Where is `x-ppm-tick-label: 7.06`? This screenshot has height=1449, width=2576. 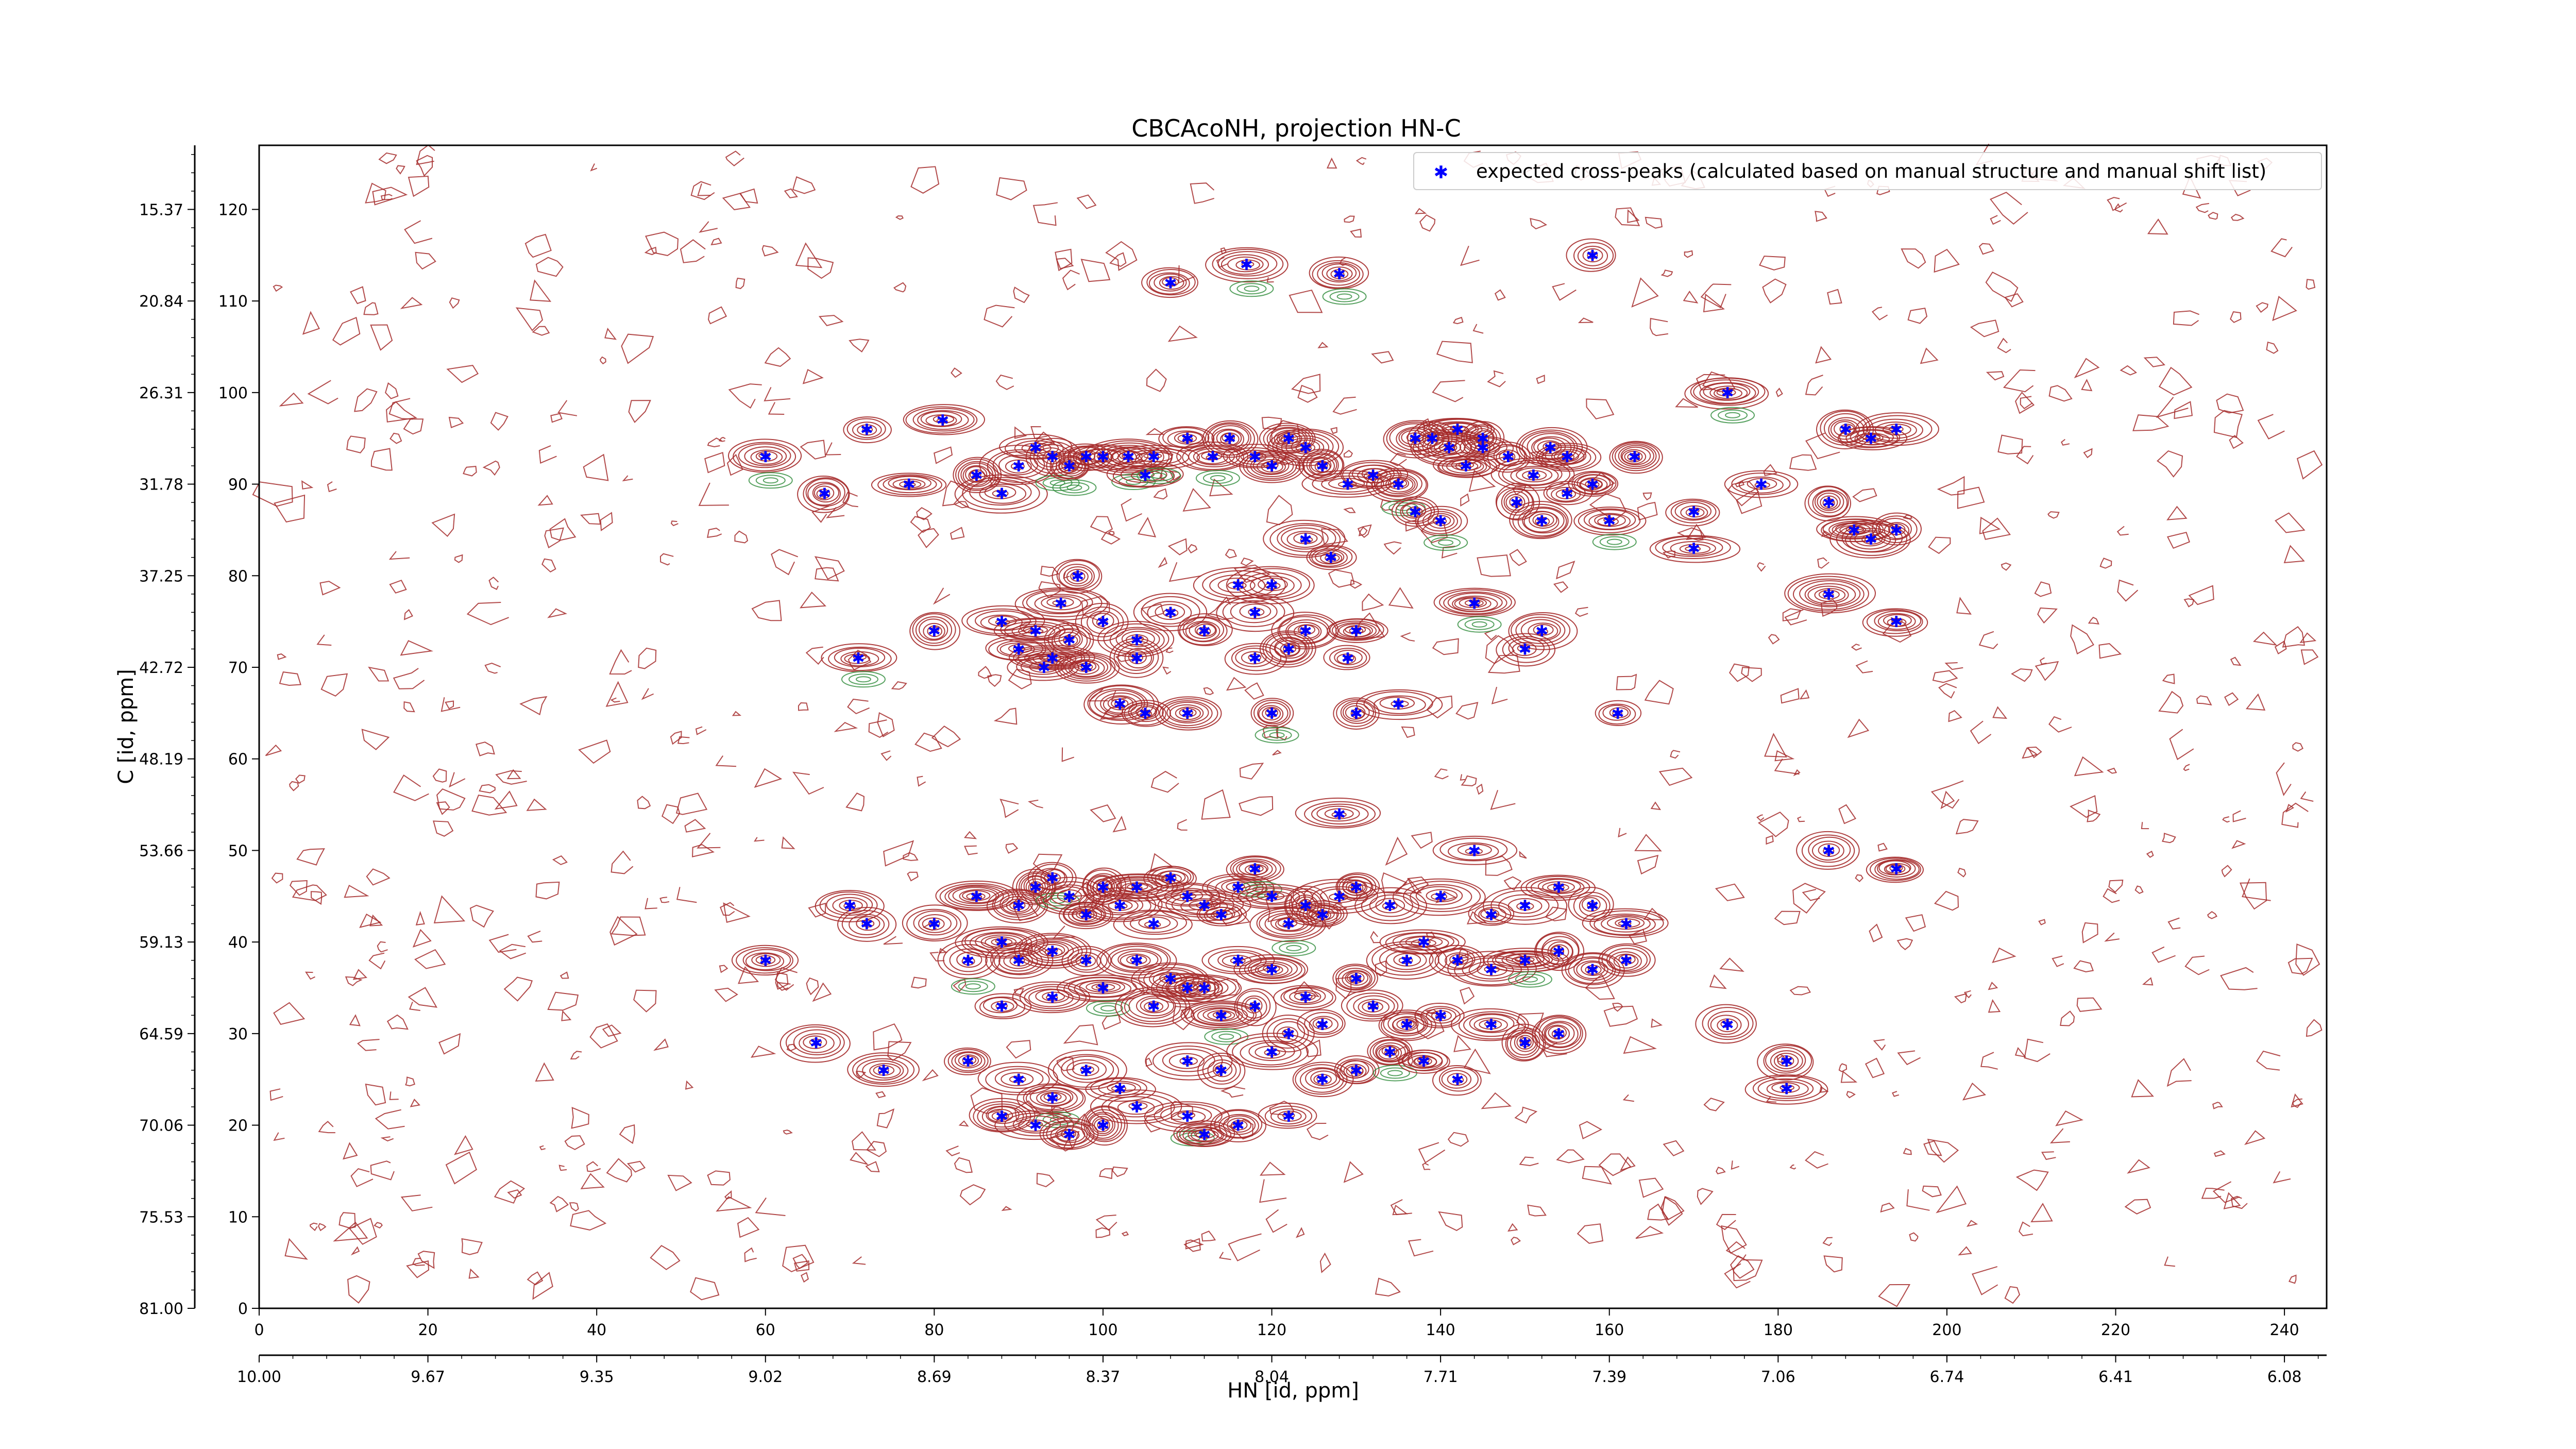 x-ppm-tick-label: 7.06 is located at coordinates (1778, 1377).